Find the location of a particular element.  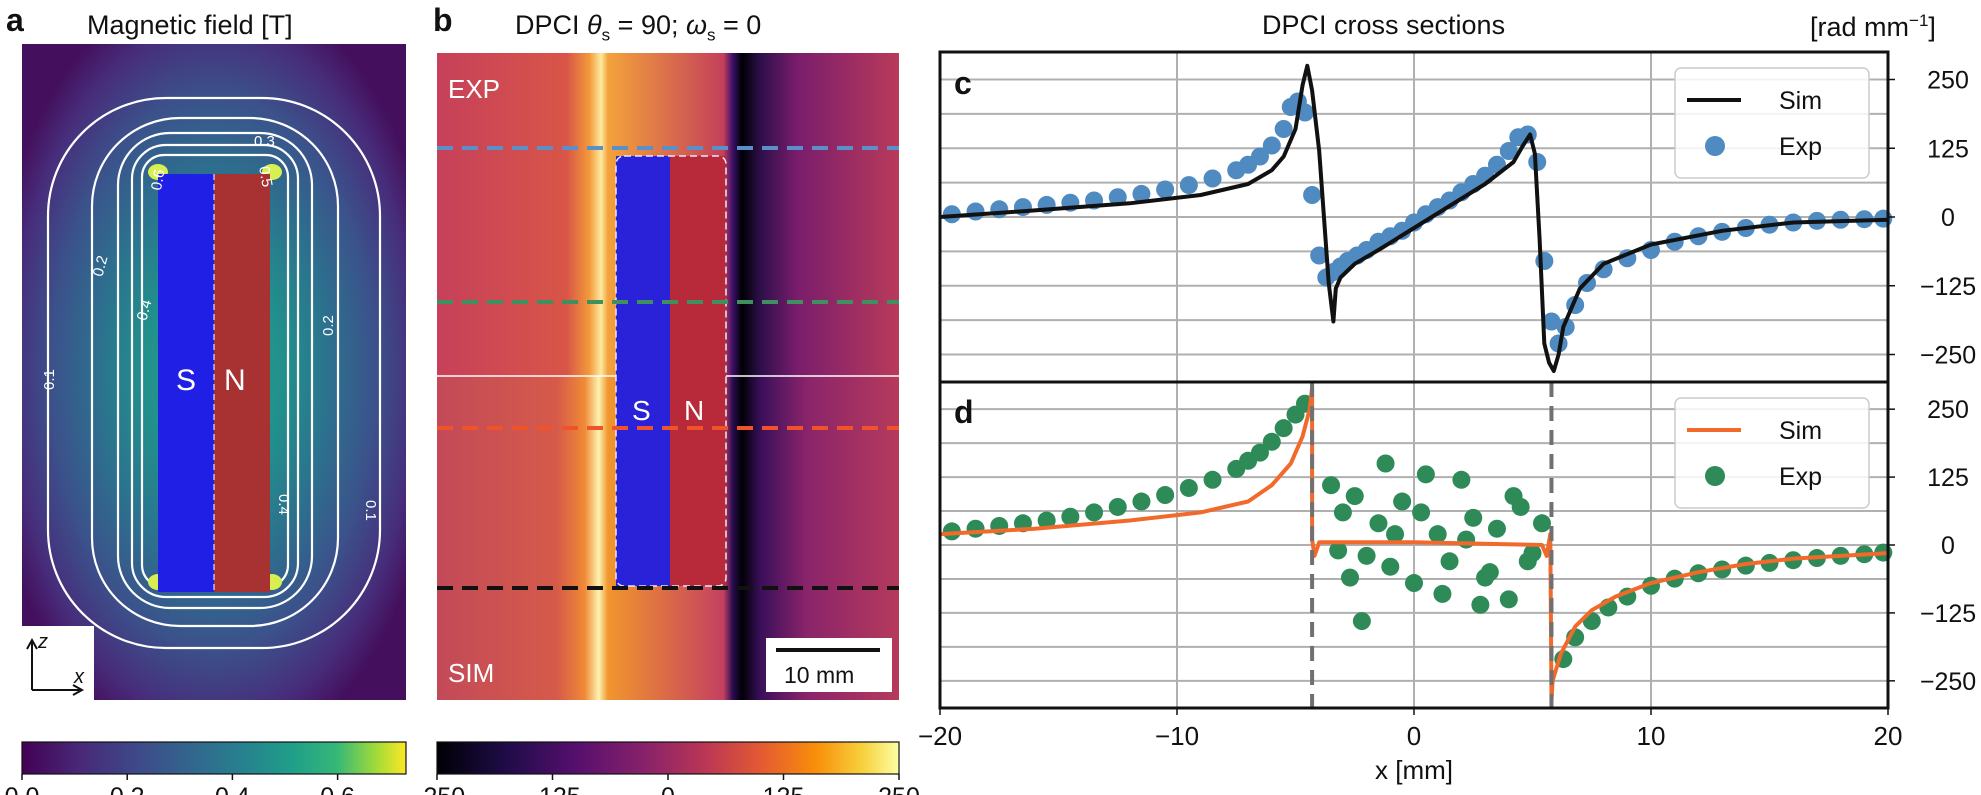

colorbar-b-tick-label-3: 125 is located at coordinates (784, 789).